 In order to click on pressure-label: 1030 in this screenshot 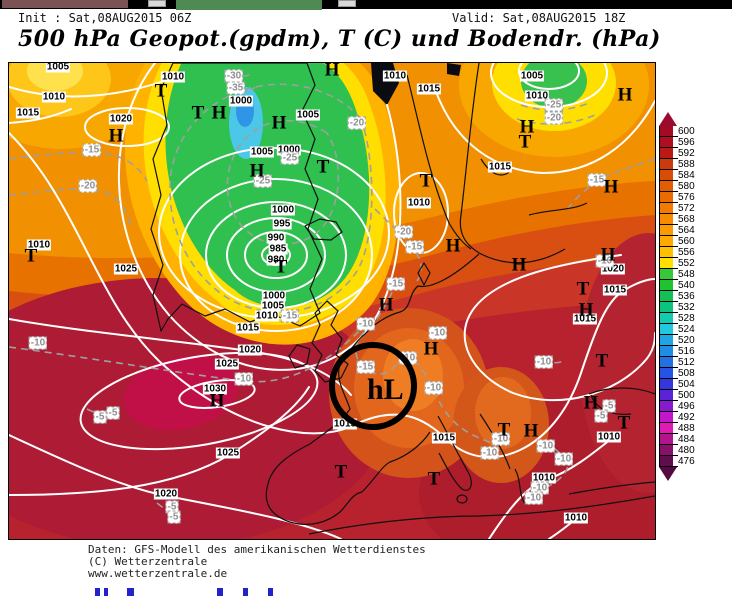, I will do `click(215, 389)`.